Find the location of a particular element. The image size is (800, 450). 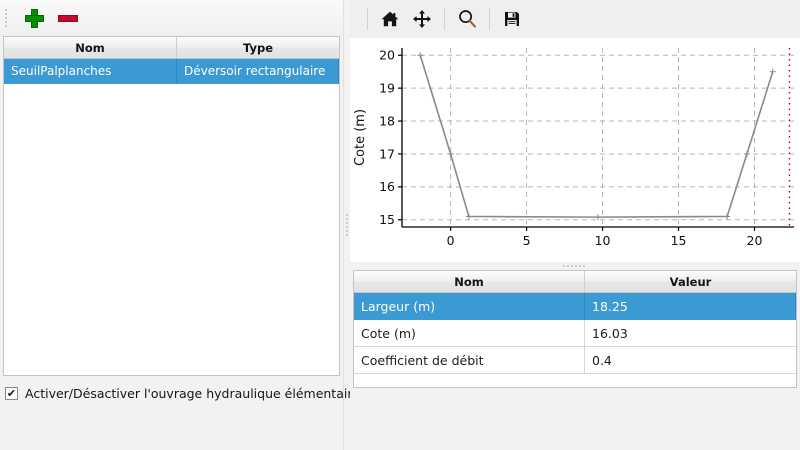

structures-toolbar is located at coordinates (171, 18).